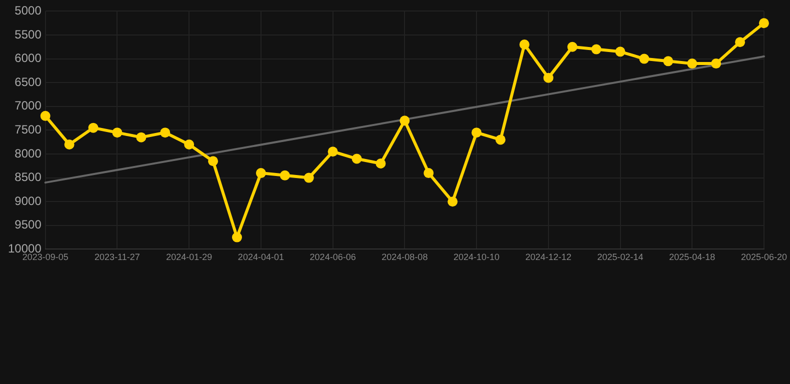  Describe the element at coordinates (28, 177) in the screenshot. I see `y-tick-label: 8500` at that location.